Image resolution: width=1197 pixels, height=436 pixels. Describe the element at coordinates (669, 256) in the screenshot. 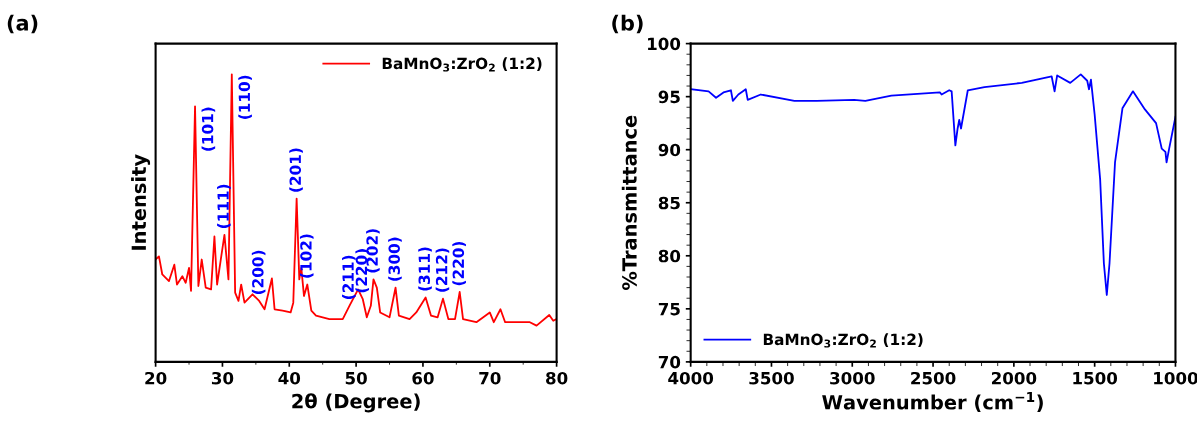

I see `y-tick-label: 80` at that location.